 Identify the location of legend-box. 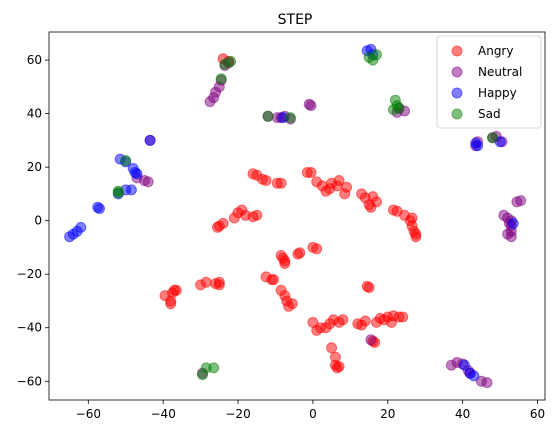
(489, 82).